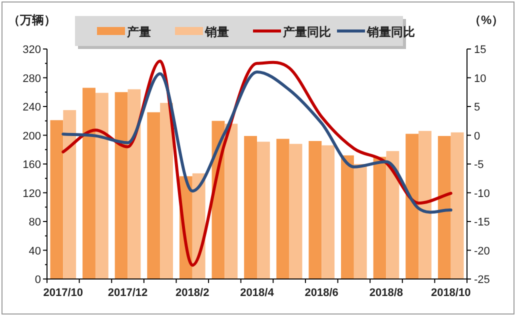 The height and width of the screenshot is (320, 518). I want to click on x-tick-label: 2018/8, so click(386, 293).